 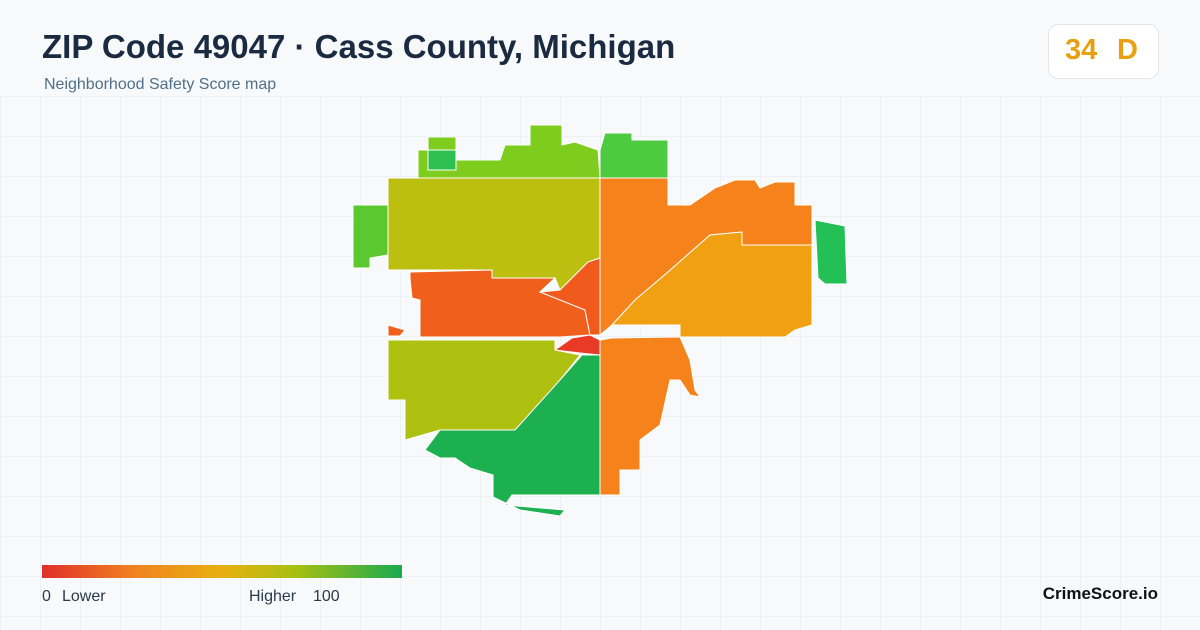 I want to click on legend-max: 100, so click(x=326, y=596).